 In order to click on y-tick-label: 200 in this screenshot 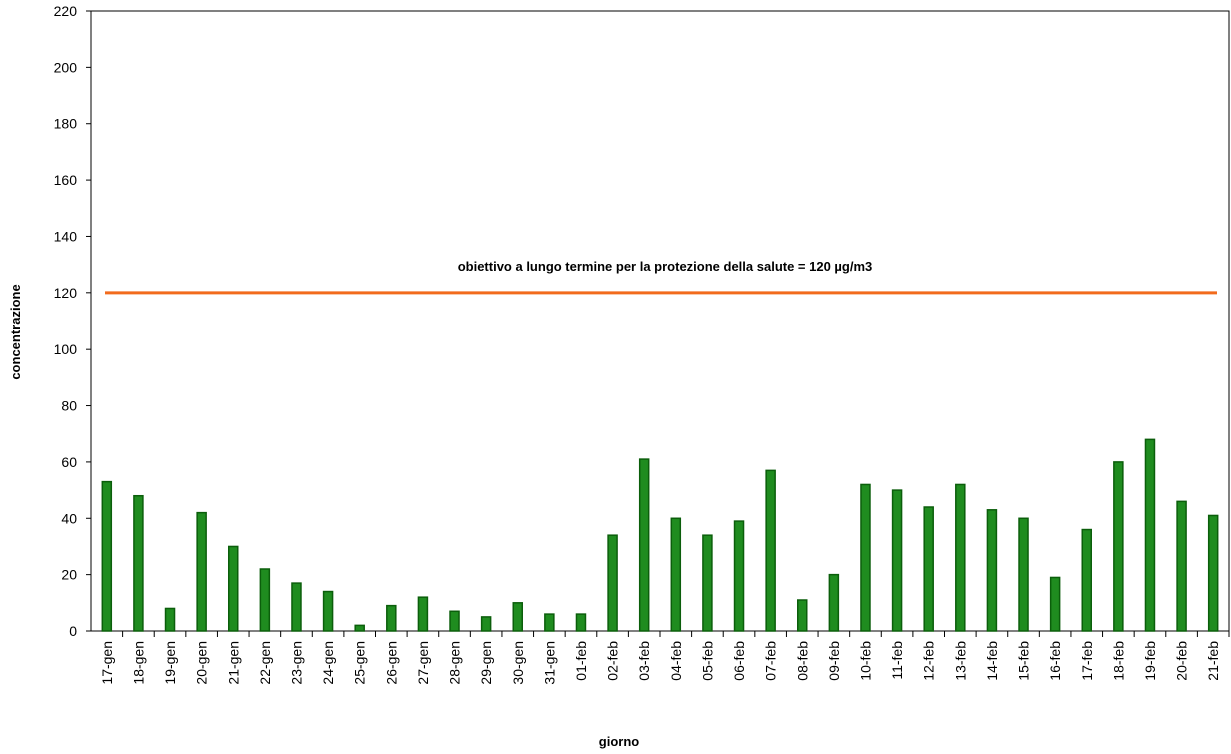, I will do `click(66, 67)`.